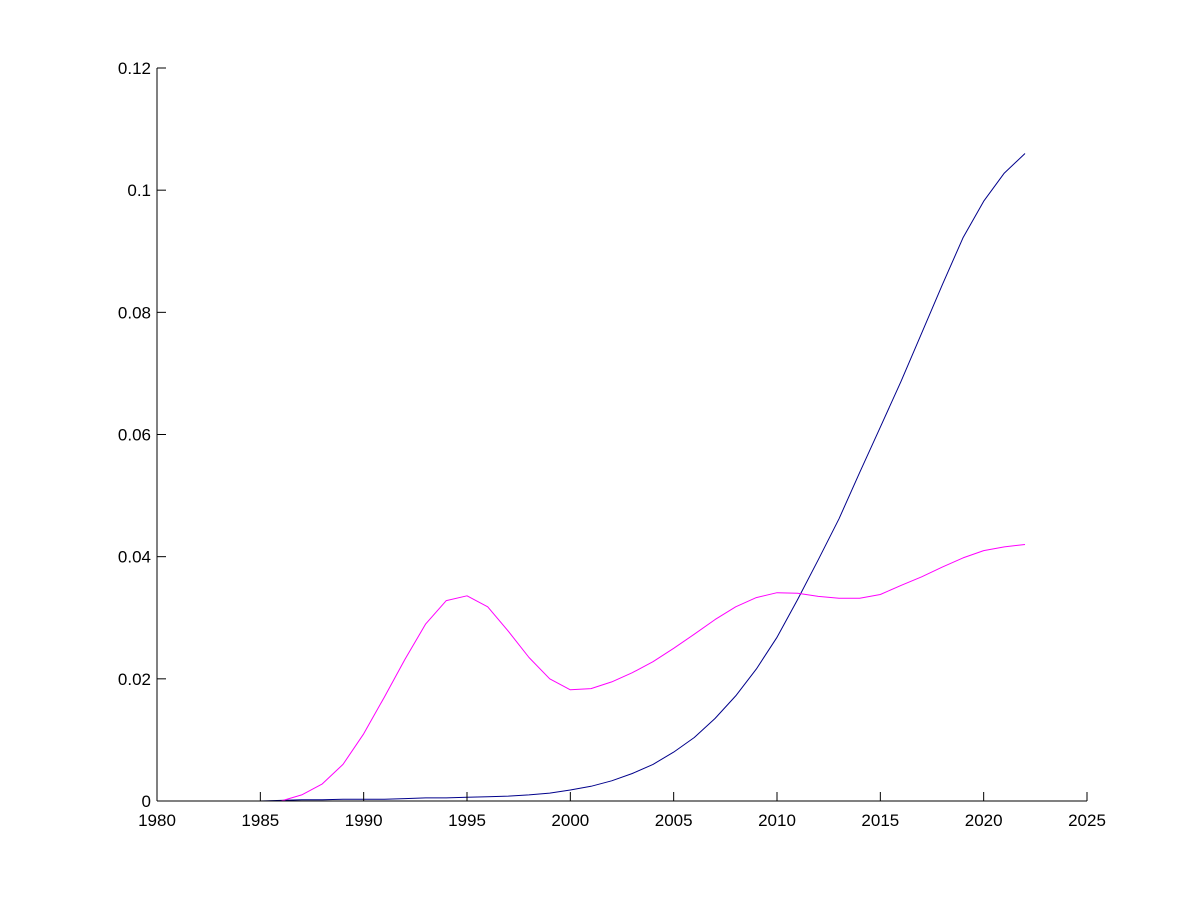 Image resolution: width=1200 pixels, height=900 pixels. What do you see at coordinates (674, 820) in the screenshot?
I see `x-tick-label: 2005` at bounding box center [674, 820].